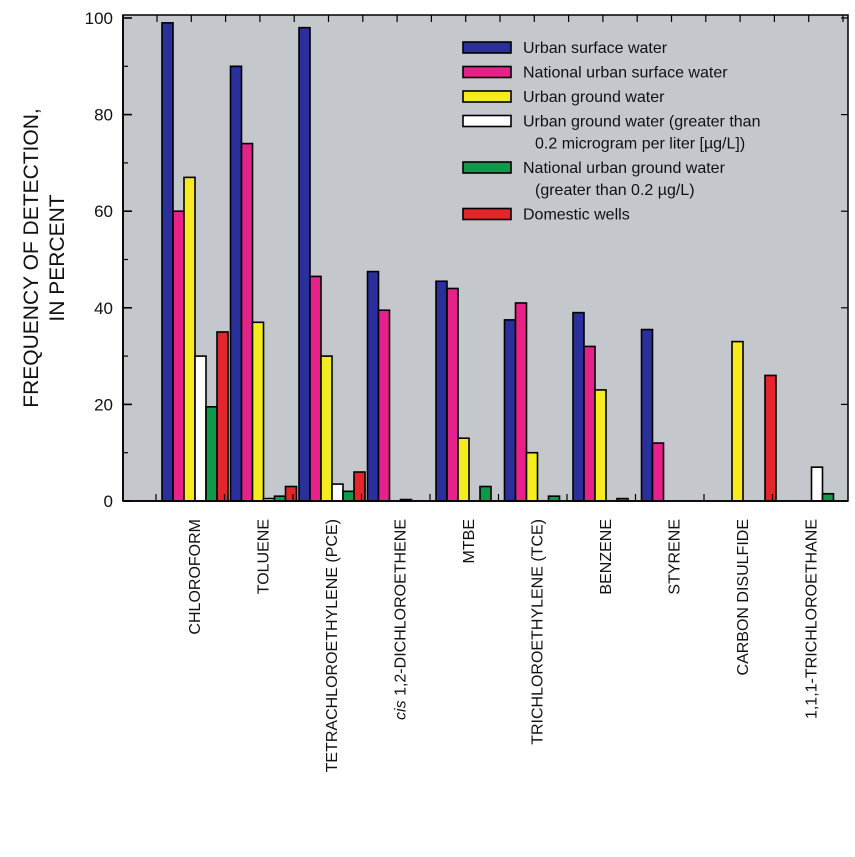 Image resolution: width=855 pixels, height=857 pixels. What do you see at coordinates (594, 97) in the screenshot?
I see `legend-label: Urban ground water` at bounding box center [594, 97].